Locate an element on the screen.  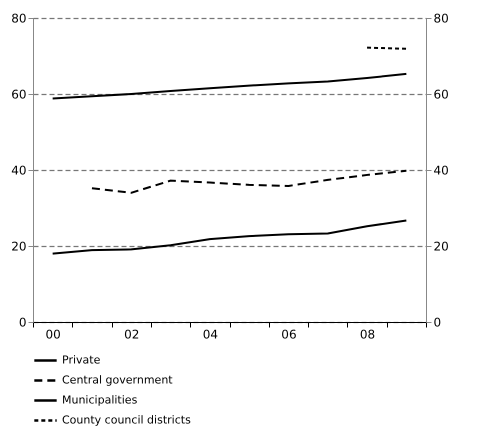
x-tick-label: 04 is located at coordinates (210, 335).